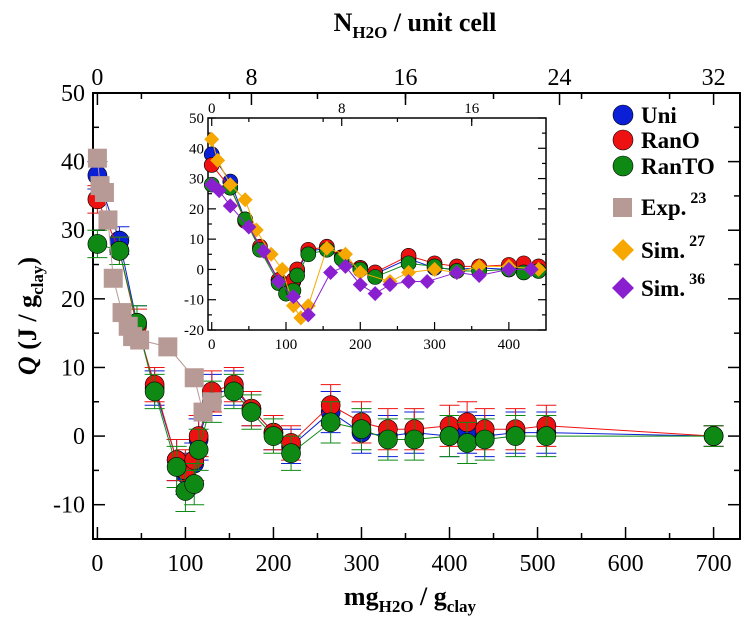  I want to click on main-top-tick-label: 8, so click(251, 78).